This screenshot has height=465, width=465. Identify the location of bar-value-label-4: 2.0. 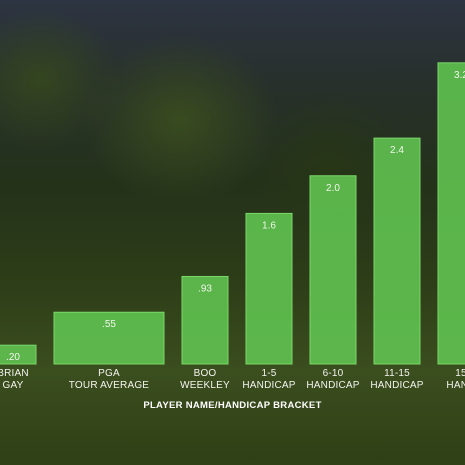
(333, 188).